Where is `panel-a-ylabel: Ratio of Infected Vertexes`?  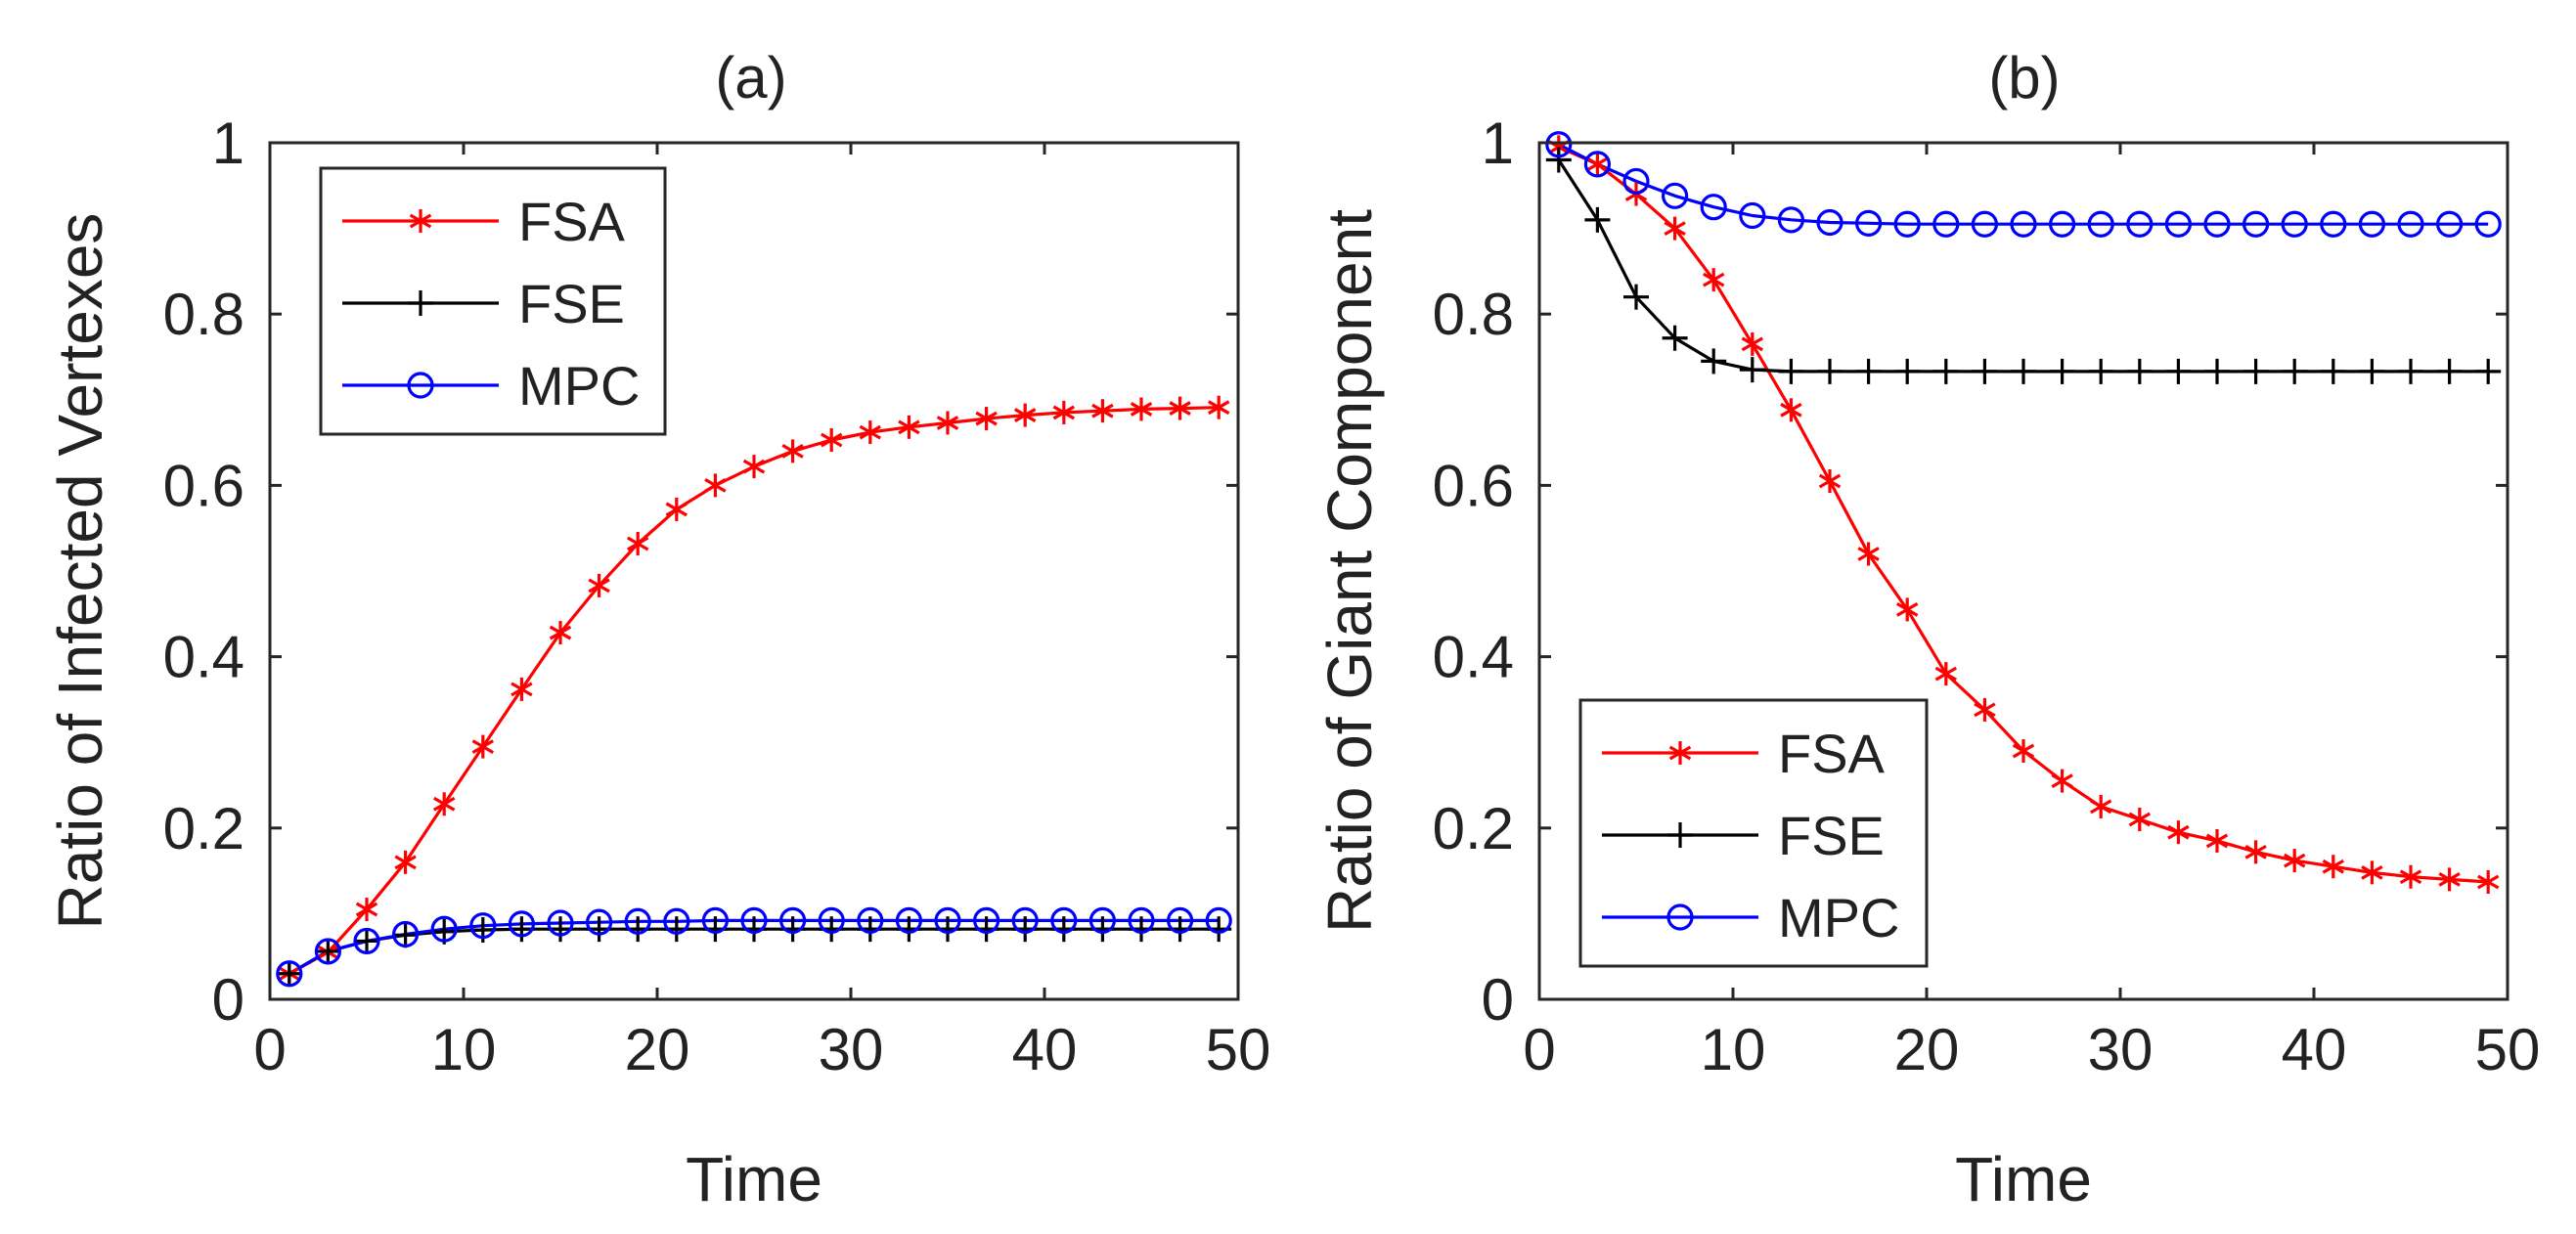 panel-a-ylabel: Ratio of Infected Vertexes is located at coordinates (80, 571).